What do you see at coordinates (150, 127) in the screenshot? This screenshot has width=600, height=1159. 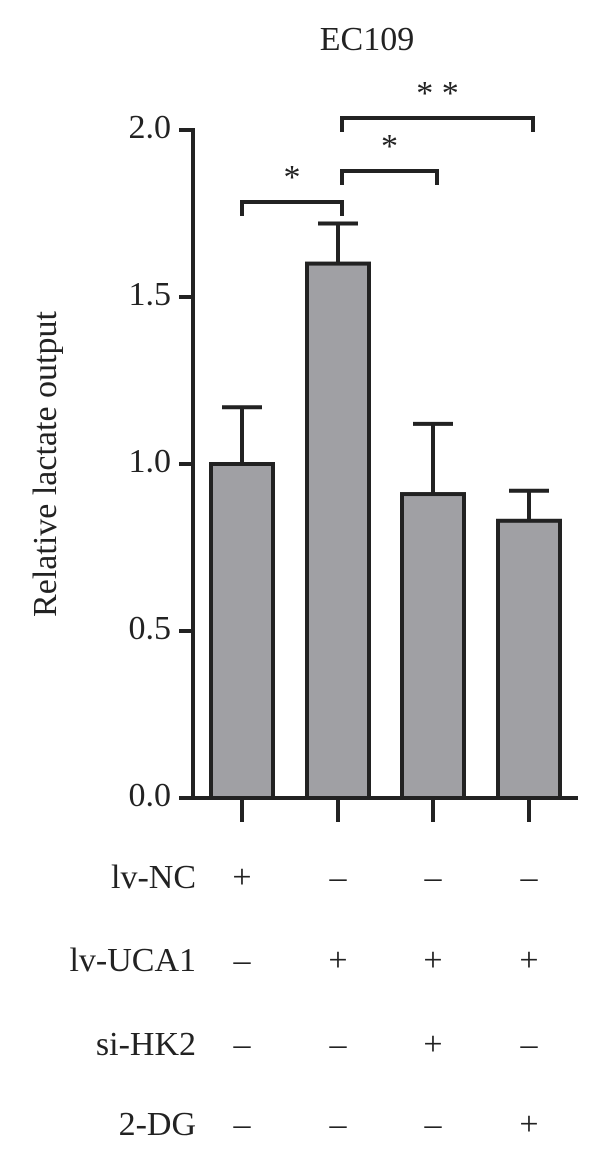 I see `y-tick-label: 2.0` at bounding box center [150, 127].